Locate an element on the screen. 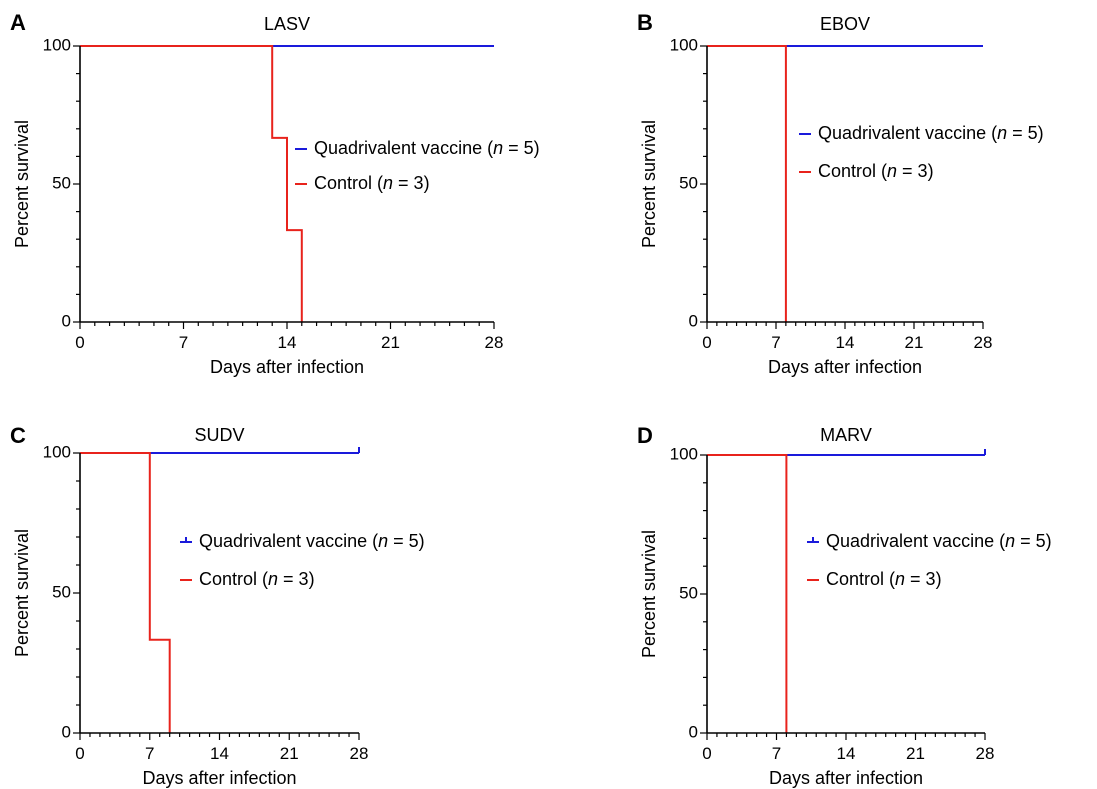 The image size is (1097, 789). panel-letter: B is located at coordinates (645, 22).